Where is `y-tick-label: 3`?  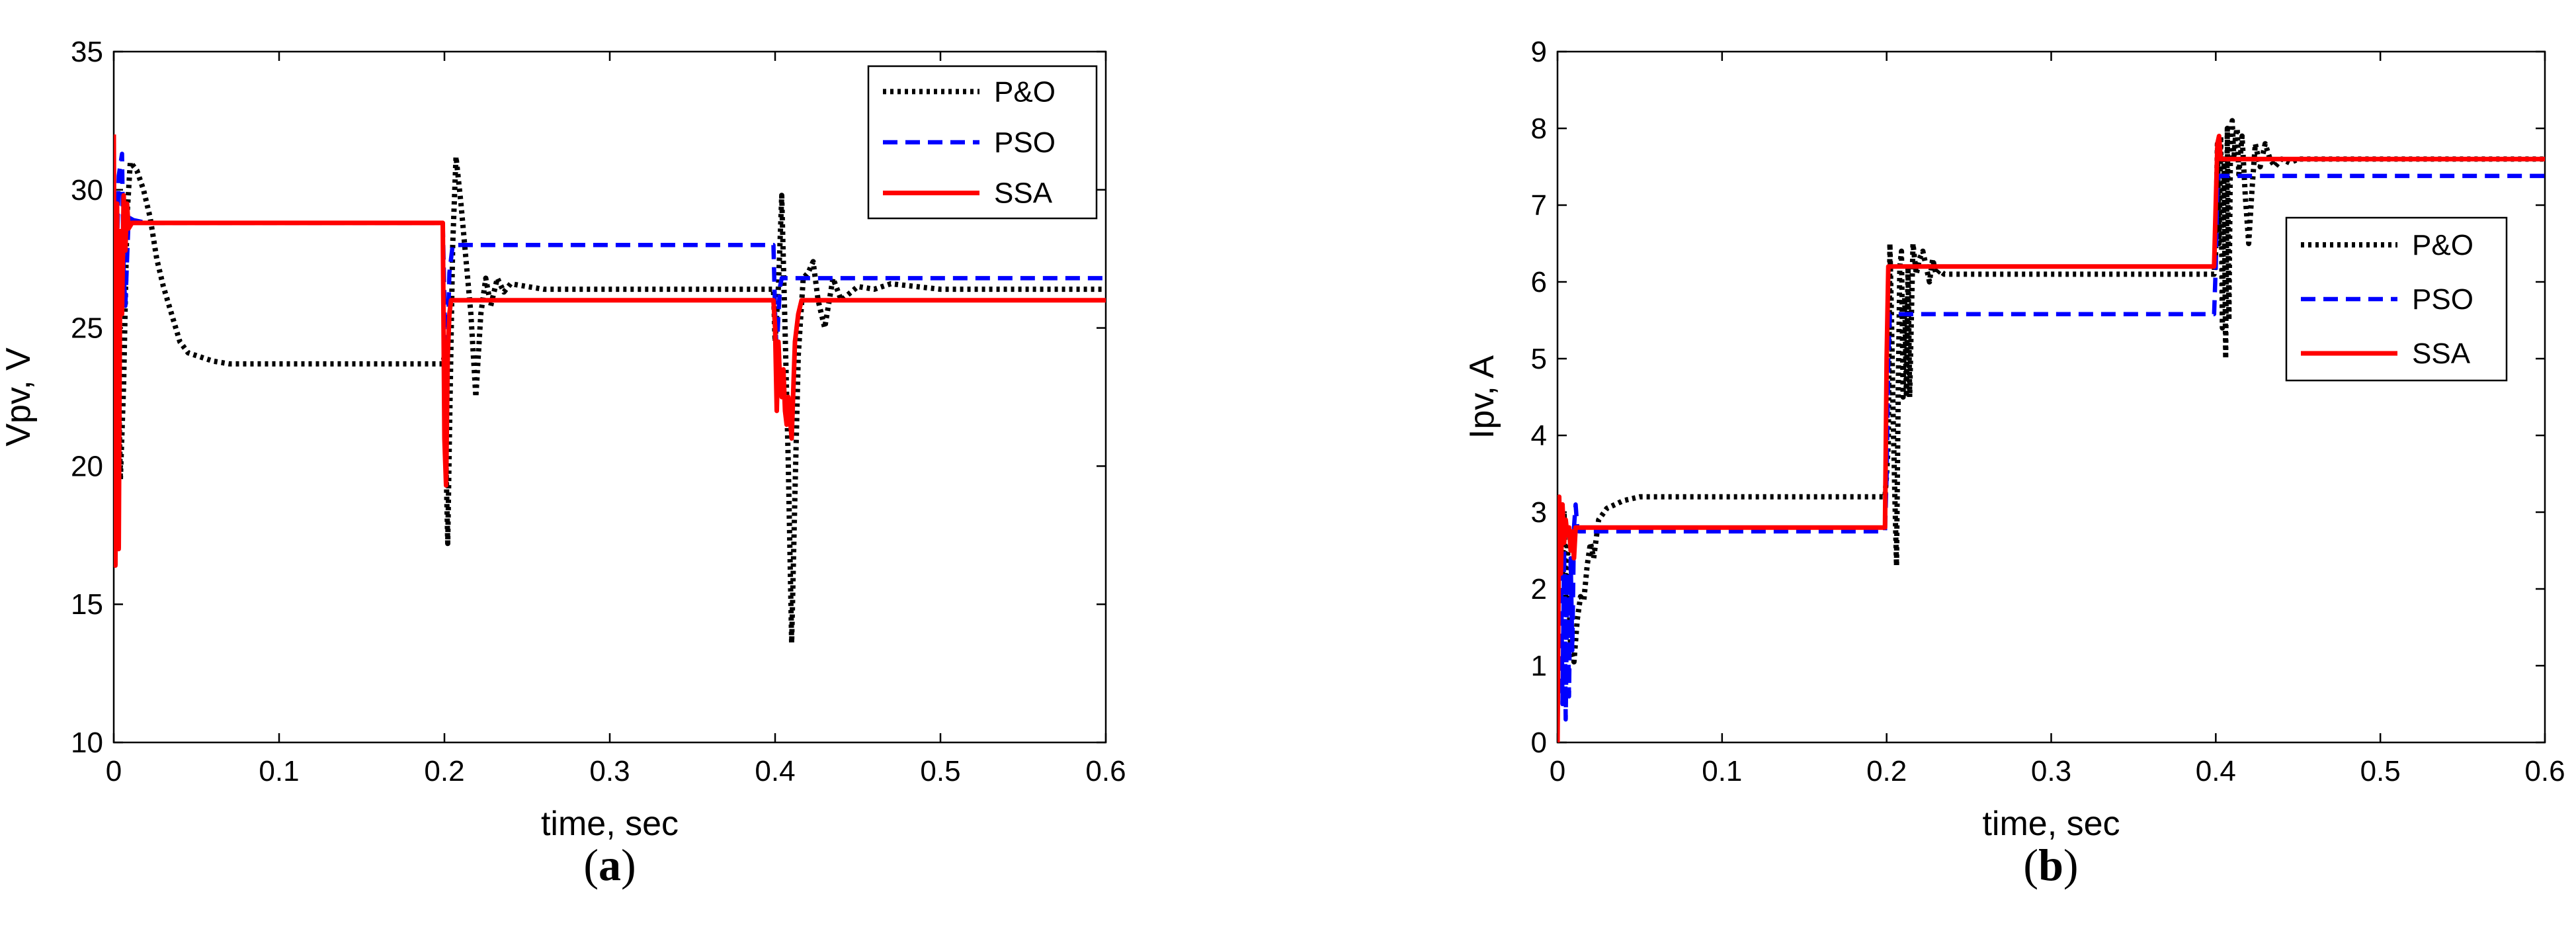
y-tick-label: 3 is located at coordinates (1539, 512).